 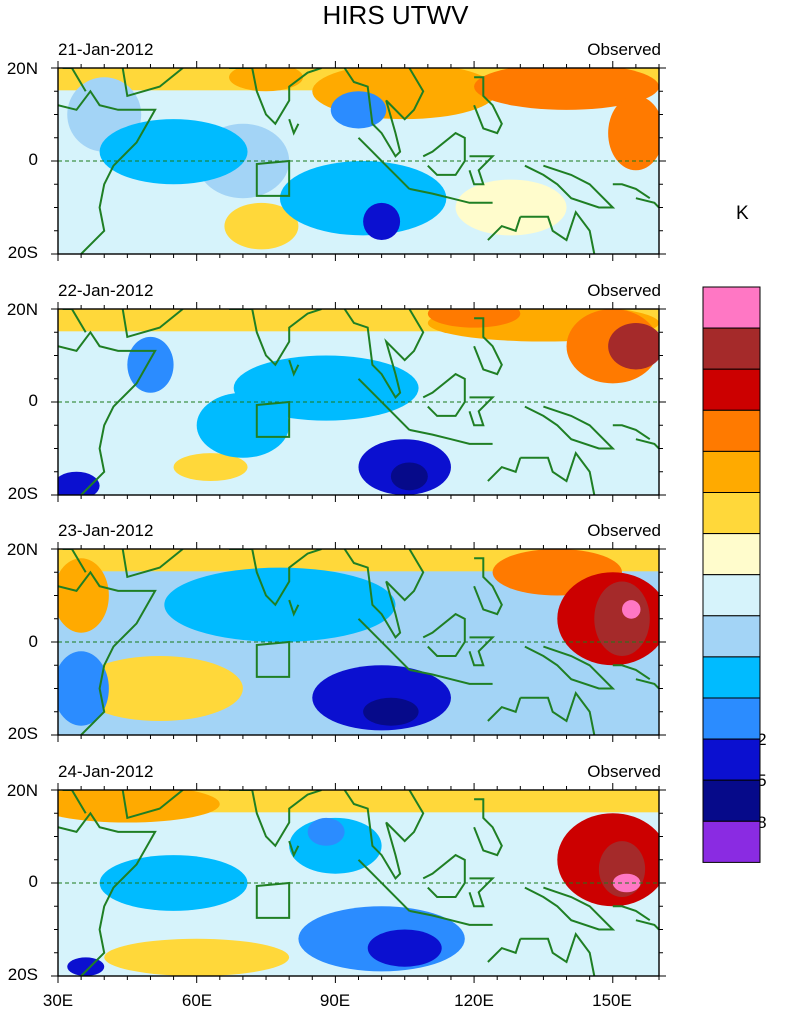 What do you see at coordinates (22, 733) in the screenshot?
I see `panel-3-ytick-20s: 20S` at bounding box center [22, 733].